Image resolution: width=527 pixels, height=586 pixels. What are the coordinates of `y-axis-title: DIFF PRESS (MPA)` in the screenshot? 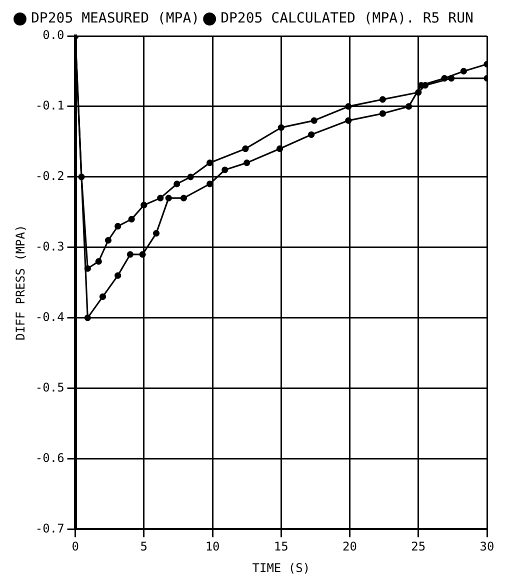 It's located at (20, 282).